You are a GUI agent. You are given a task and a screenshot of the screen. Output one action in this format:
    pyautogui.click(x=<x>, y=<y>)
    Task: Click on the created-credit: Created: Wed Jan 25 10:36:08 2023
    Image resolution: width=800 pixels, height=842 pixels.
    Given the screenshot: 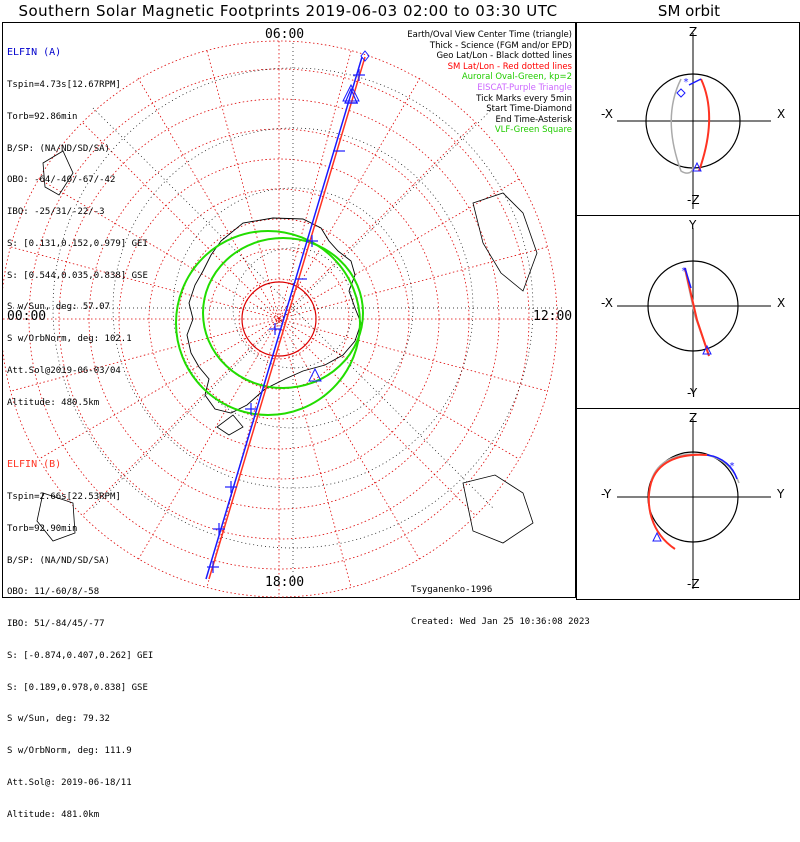 What is the action you would take?
    pyautogui.click(x=500, y=621)
    